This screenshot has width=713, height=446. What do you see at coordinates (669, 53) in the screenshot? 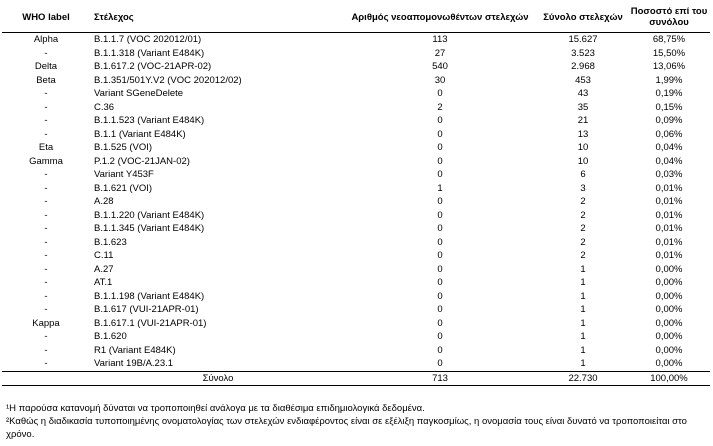
I see `table-cell: 15,50%` at bounding box center [669, 53].